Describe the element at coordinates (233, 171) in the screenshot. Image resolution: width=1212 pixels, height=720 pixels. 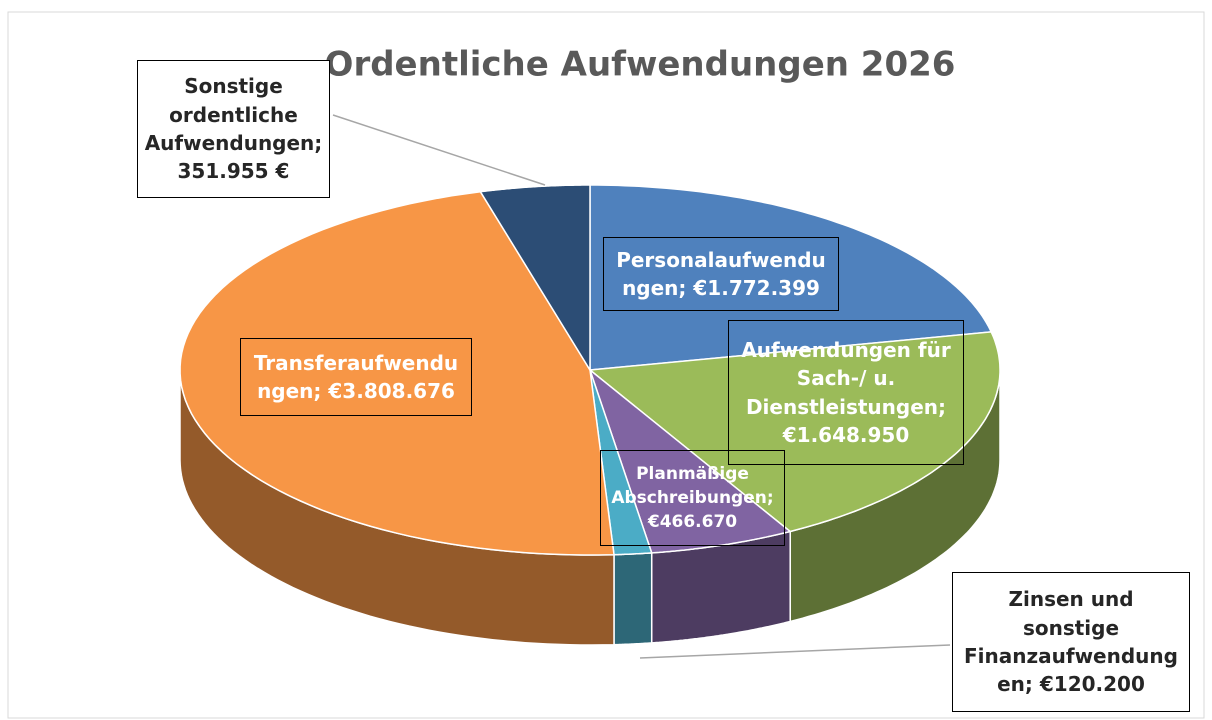
I see `label-part: 351.955 €` at that location.